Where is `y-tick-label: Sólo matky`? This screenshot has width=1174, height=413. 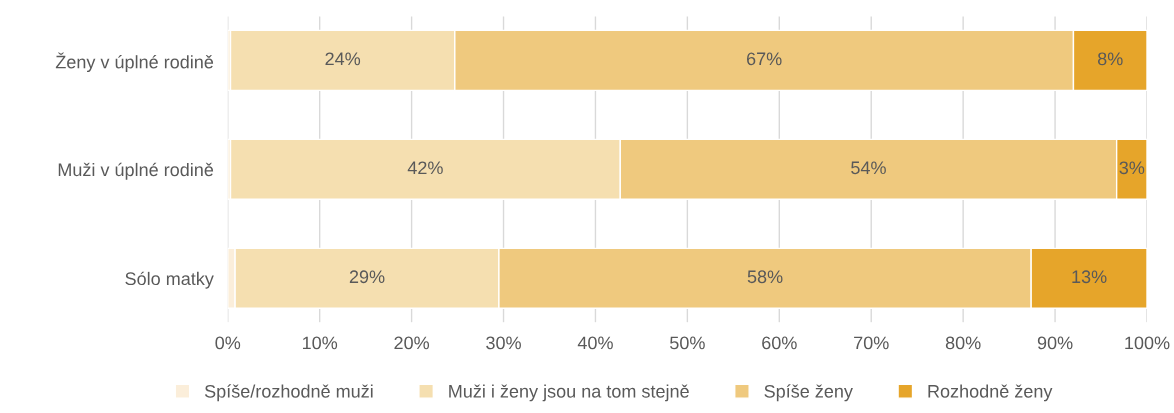 y-tick-label: Sólo matky is located at coordinates (169, 280).